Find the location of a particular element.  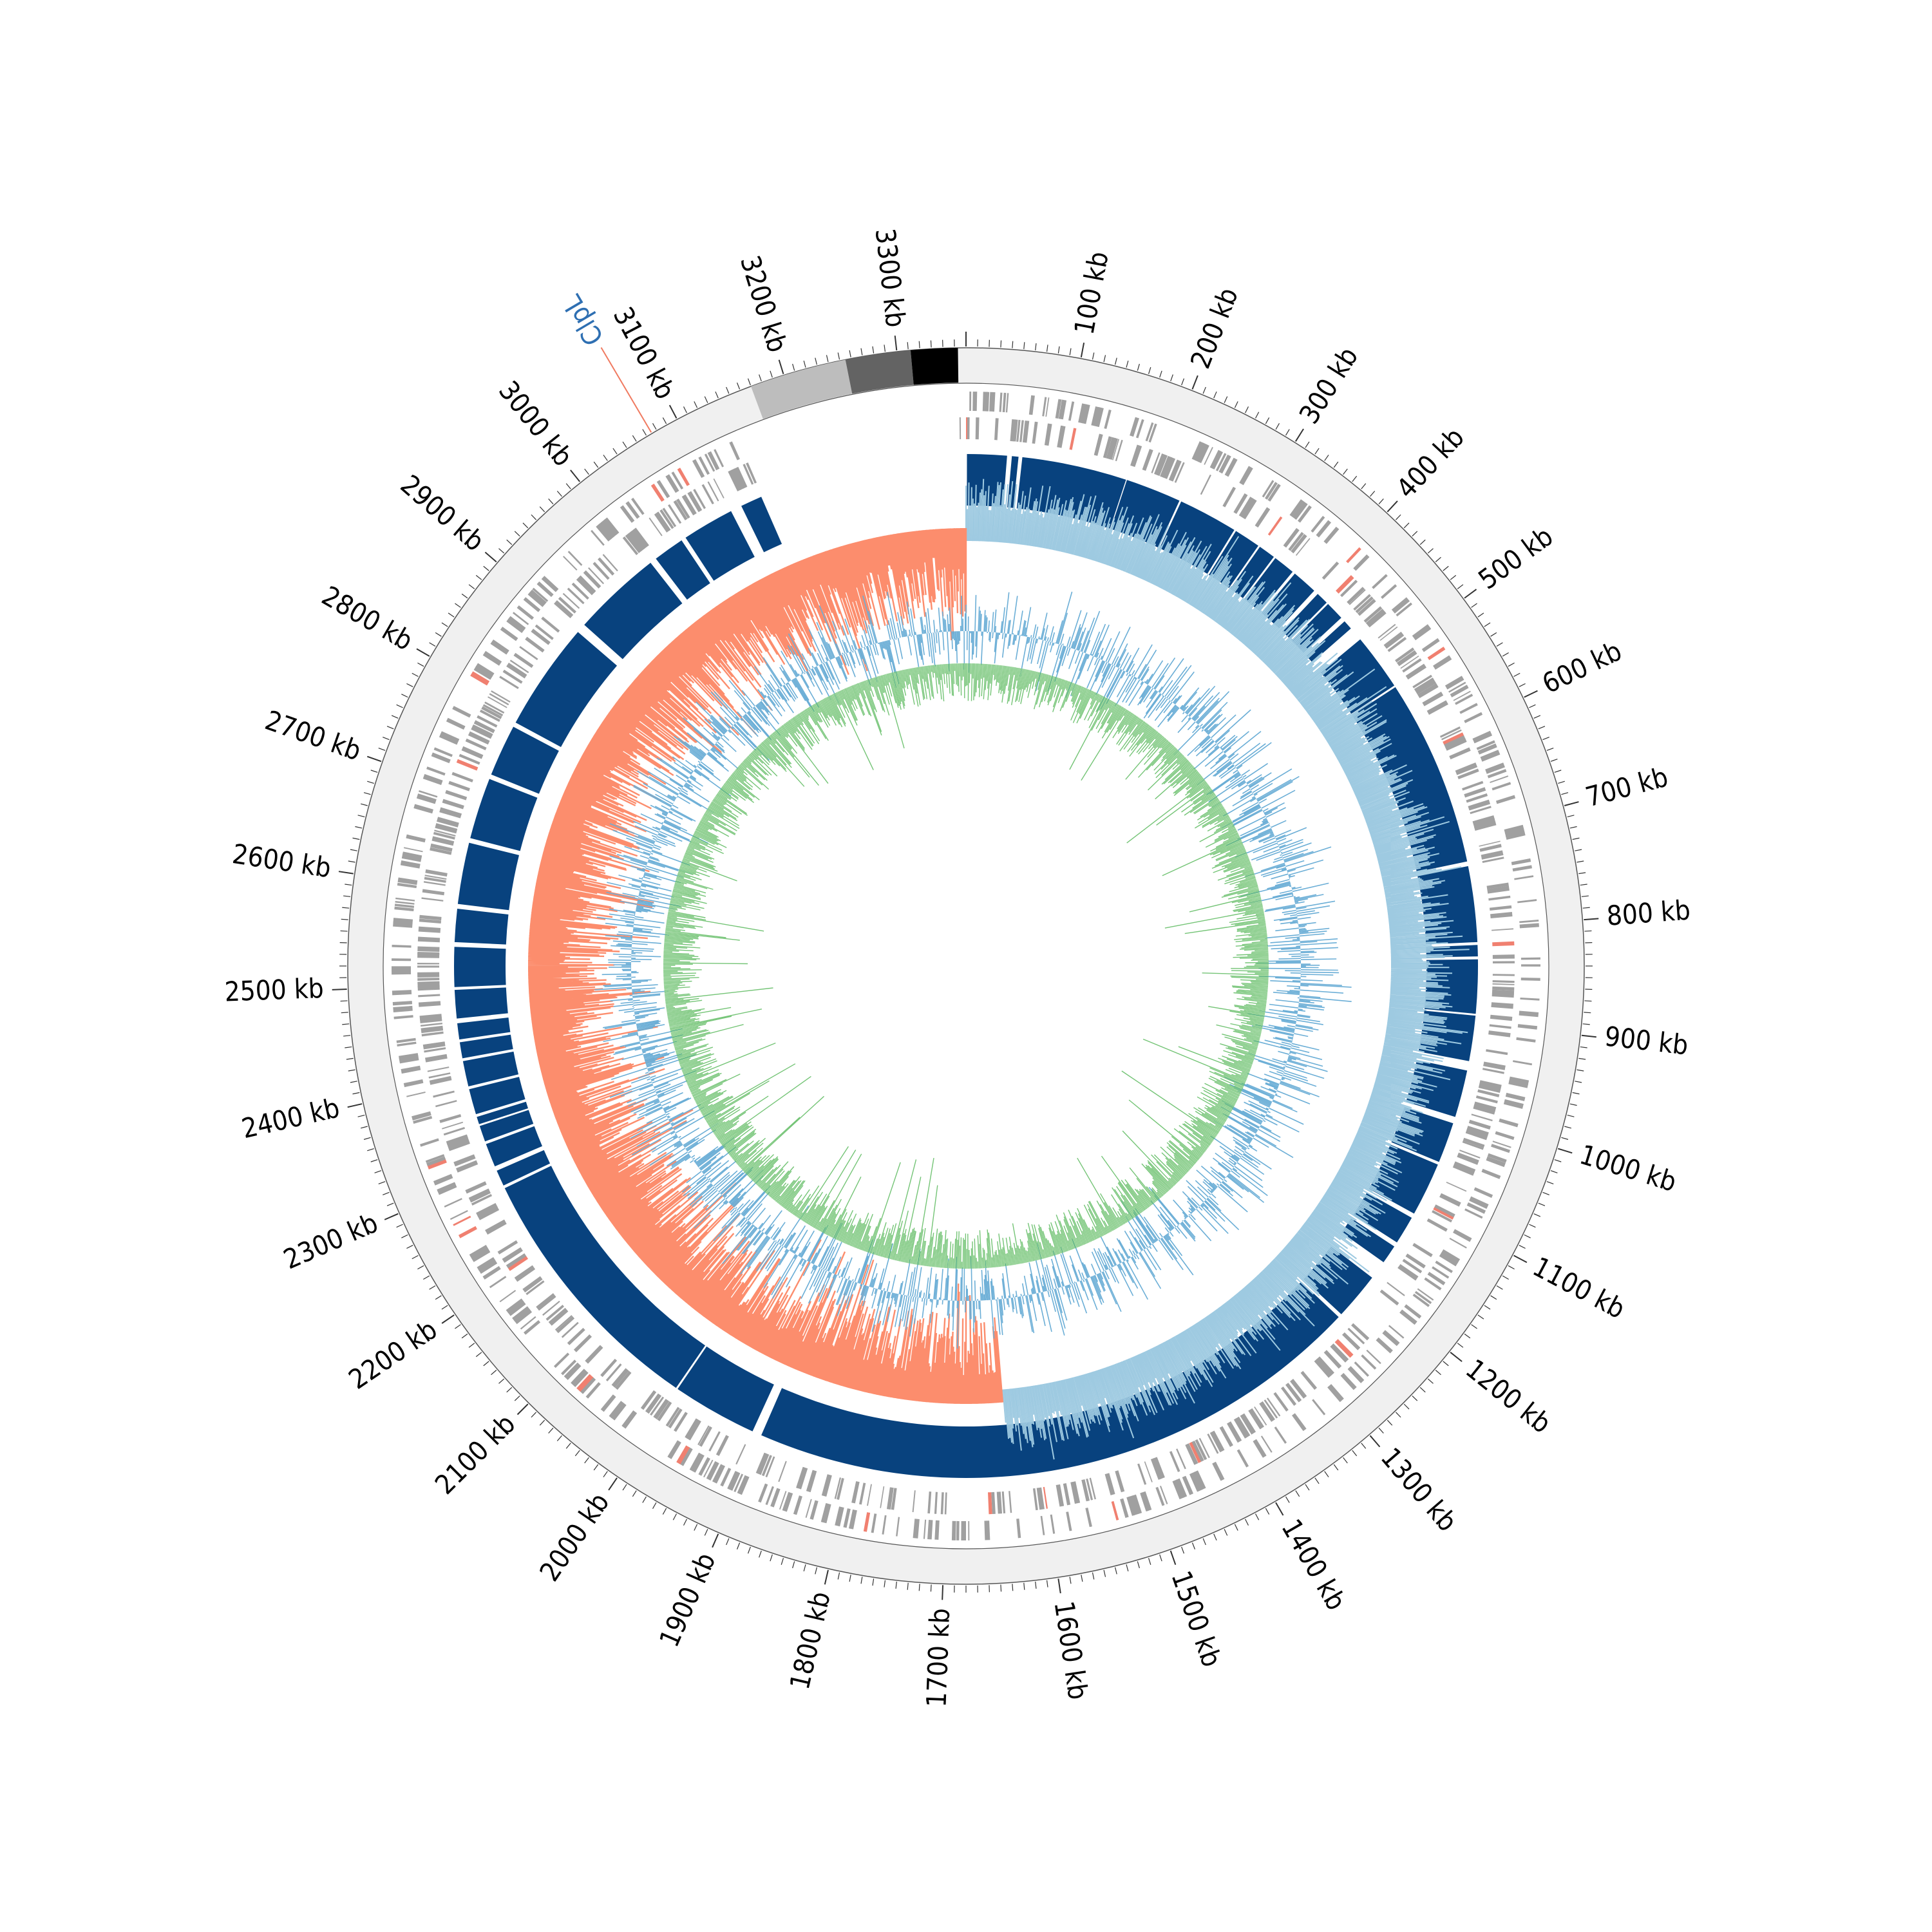

outer-colored-blocks is located at coordinates (855, 383).